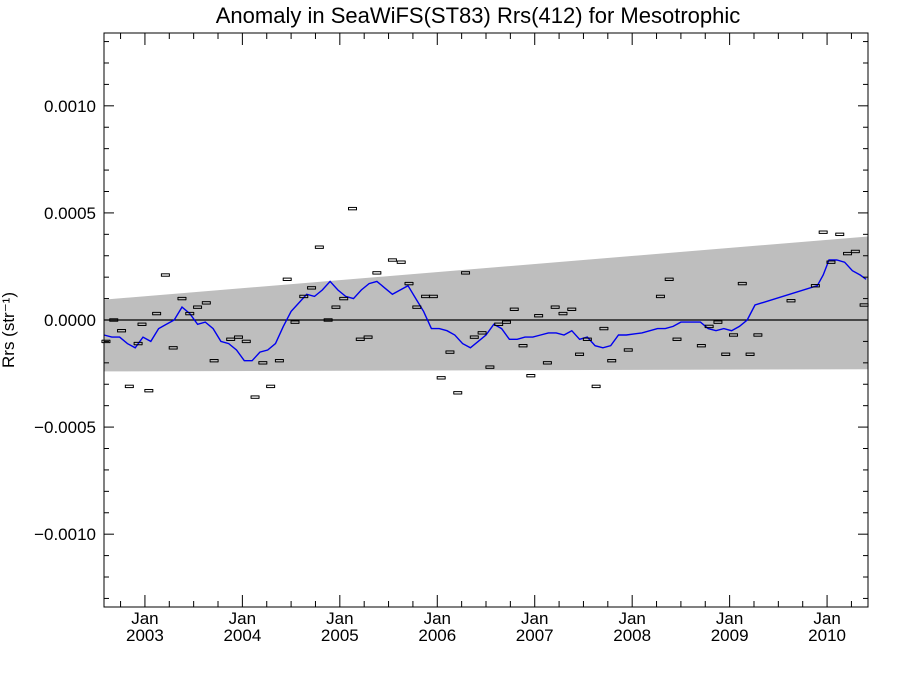  Describe the element at coordinates (70, 320) in the screenshot. I see `y-tick-label: 0.0000` at that location.